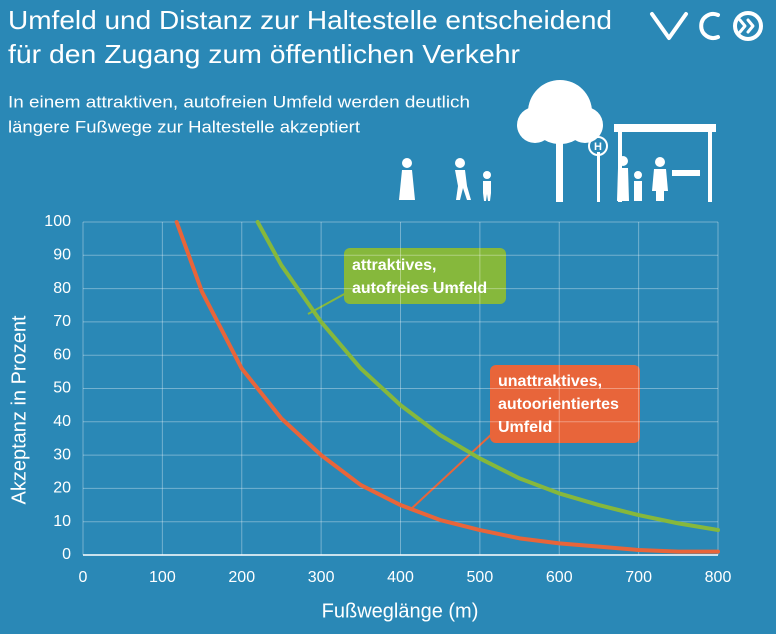 The height and width of the screenshot is (634, 776). What do you see at coordinates (550, 381) in the screenshot?
I see `annotation-text: unattraktives,` at bounding box center [550, 381].